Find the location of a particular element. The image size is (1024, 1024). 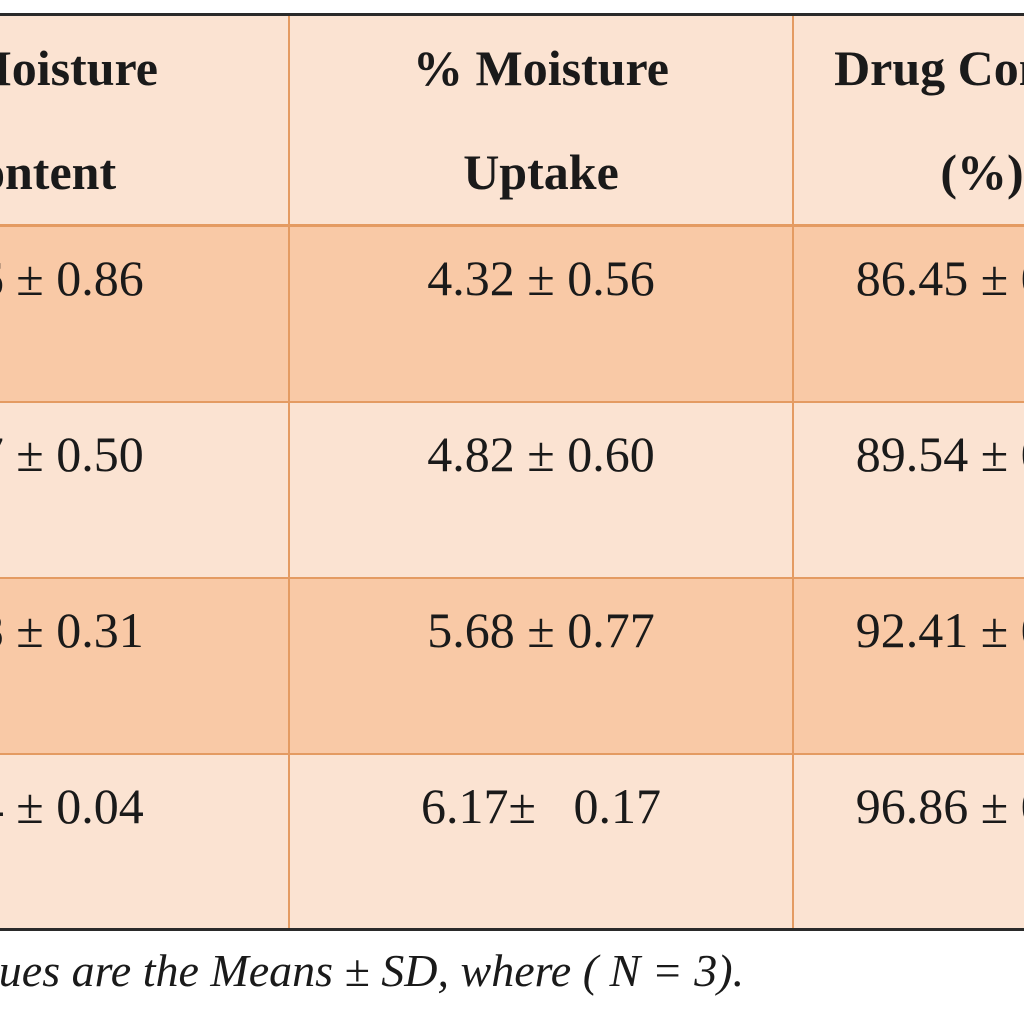

table-cell: 2.48 ± 0.31 is located at coordinates (145, 666).